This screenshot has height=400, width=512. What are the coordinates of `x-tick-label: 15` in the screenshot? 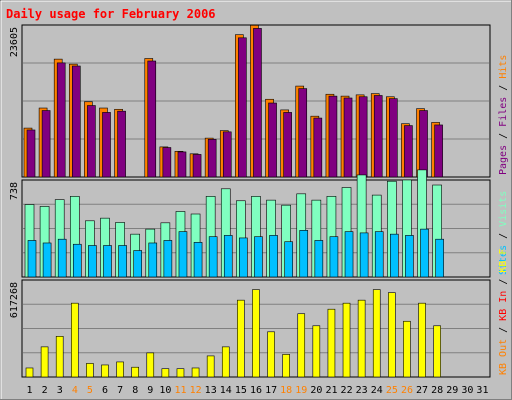 It's located at (241, 390).